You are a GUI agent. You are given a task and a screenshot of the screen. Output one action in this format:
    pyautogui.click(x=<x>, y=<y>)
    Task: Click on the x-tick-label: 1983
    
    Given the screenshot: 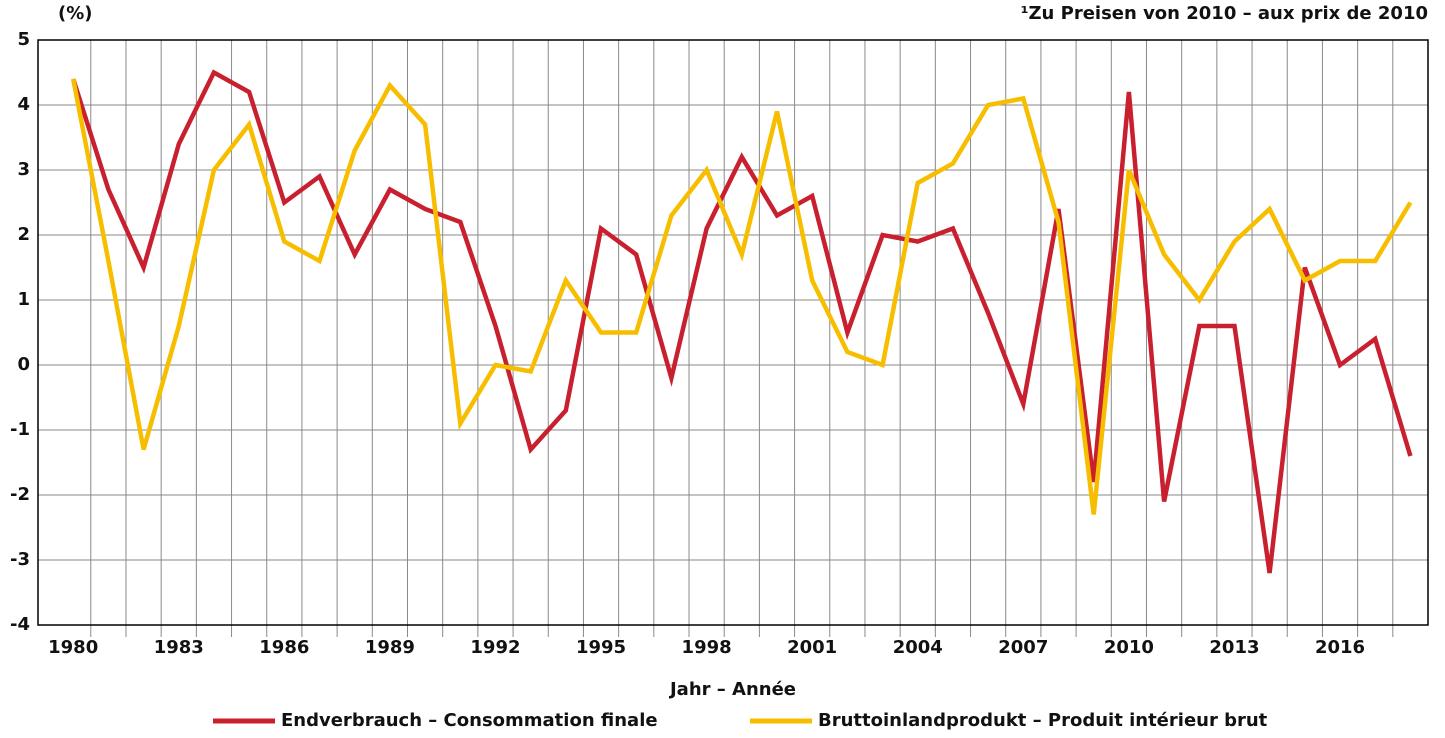 What is the action you would take?
    pyautogui.click(x=179, y=647)
    